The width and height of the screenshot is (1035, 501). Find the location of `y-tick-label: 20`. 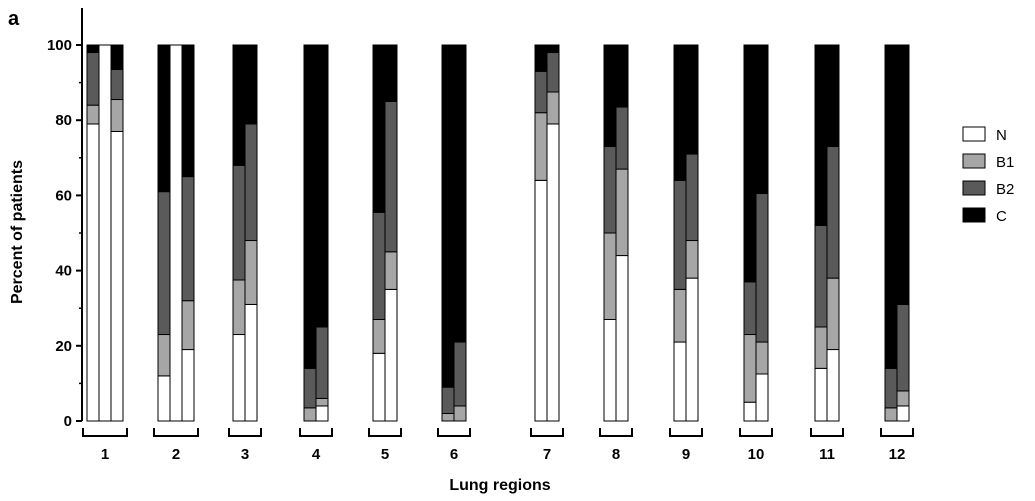

y-tick-label: 20 is located at coordinates (63, 346).